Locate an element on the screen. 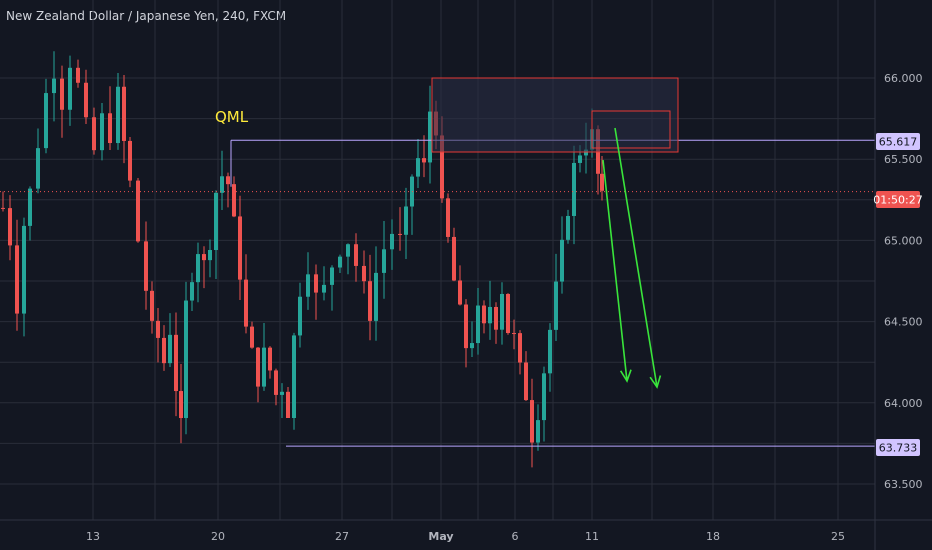  short-arrow-2-head is located at coordinates (655, 382).